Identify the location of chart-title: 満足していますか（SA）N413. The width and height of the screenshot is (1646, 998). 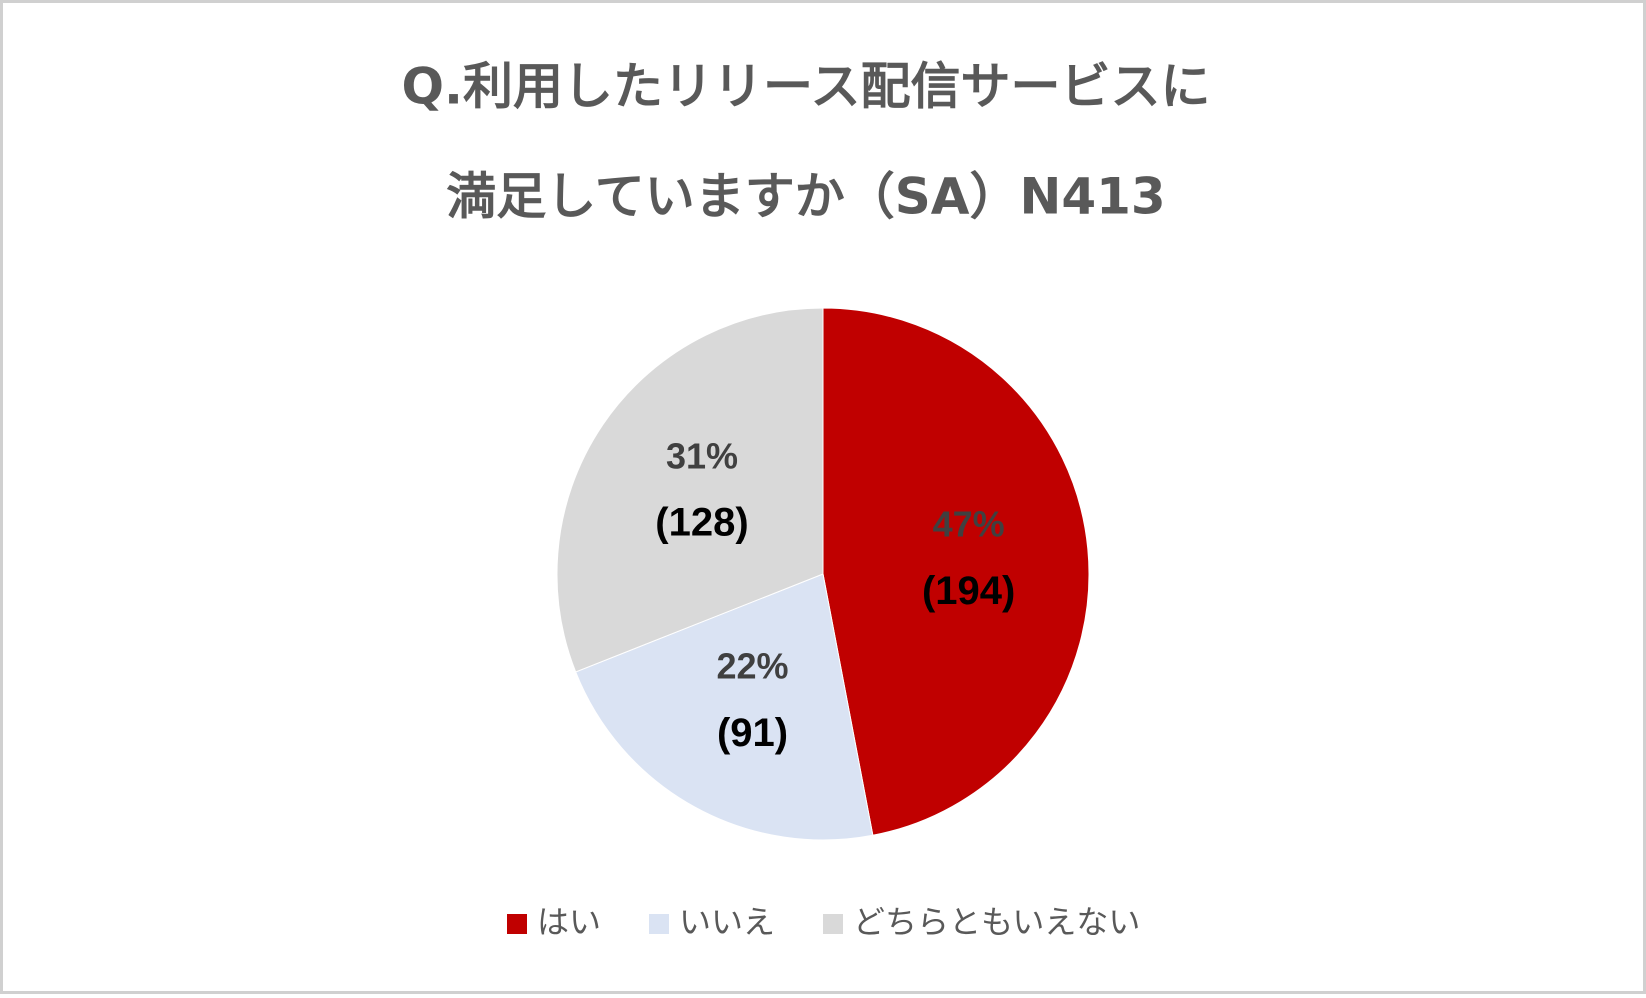
(805, 197).